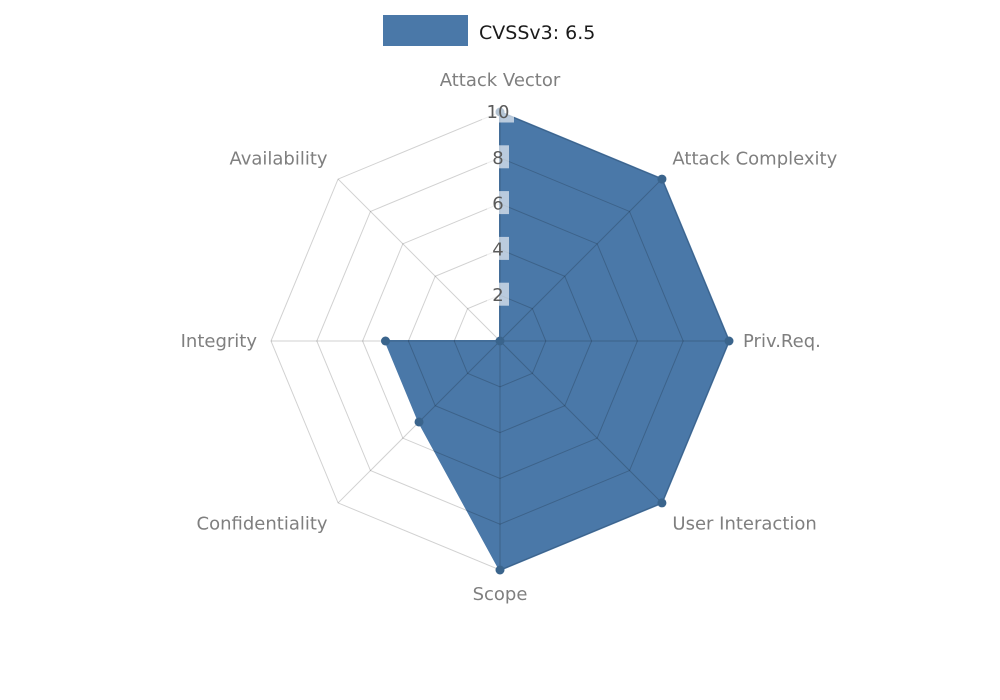 The width and height of the screenshot is (1000, 700). Describe the element at coordinates (754, 159) in the screenshot. I see `axis-label-attack-complexity: Attack Complexity` at that location.